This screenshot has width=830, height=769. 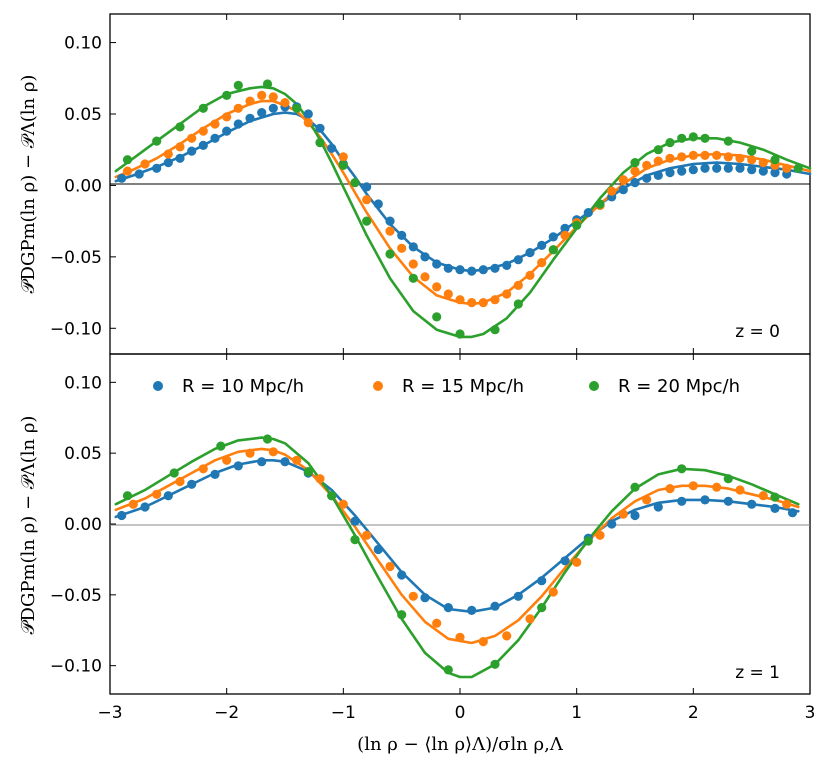 I want to click on legend-entry-r15: R = 15 Mpc/h, so click(x=448, y=386).